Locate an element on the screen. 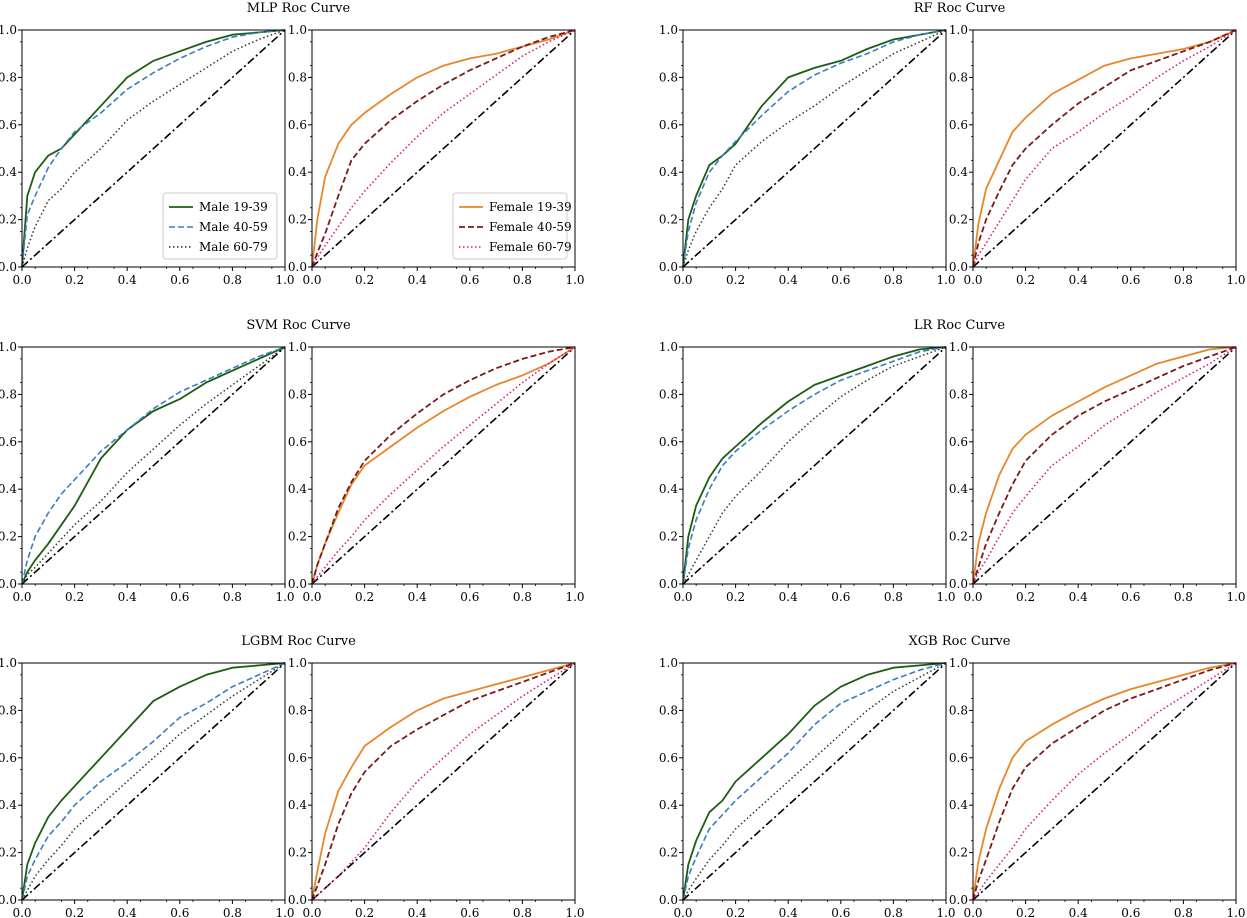 This screenshot has width=1247, height=918. roc-panel-9: 0.00.0 0.2 0.2 0.4 0.4 0.6 0.6 0.8 0.8 1.0 1.0 is located at coordinates (436, 787).